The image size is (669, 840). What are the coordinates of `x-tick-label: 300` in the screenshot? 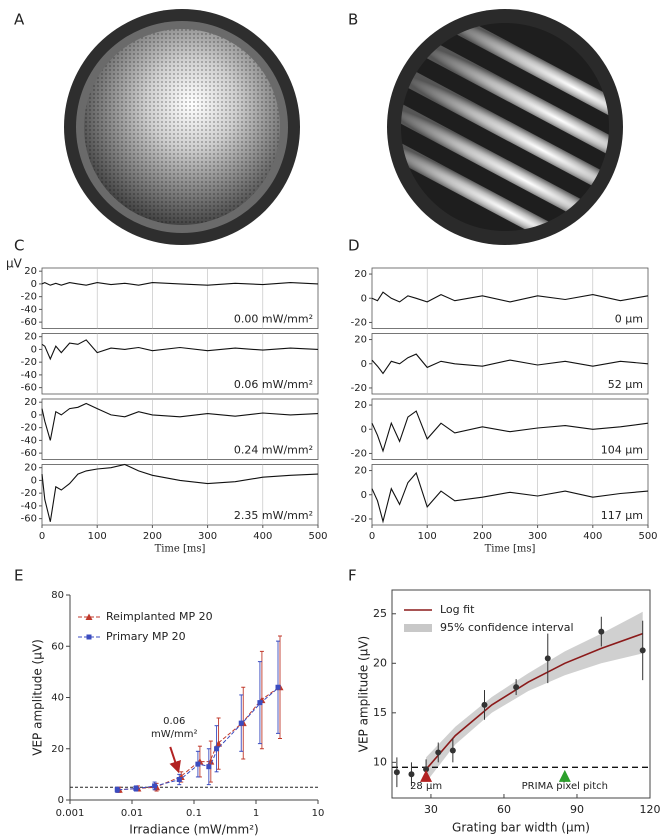 It's located at (537, 536).